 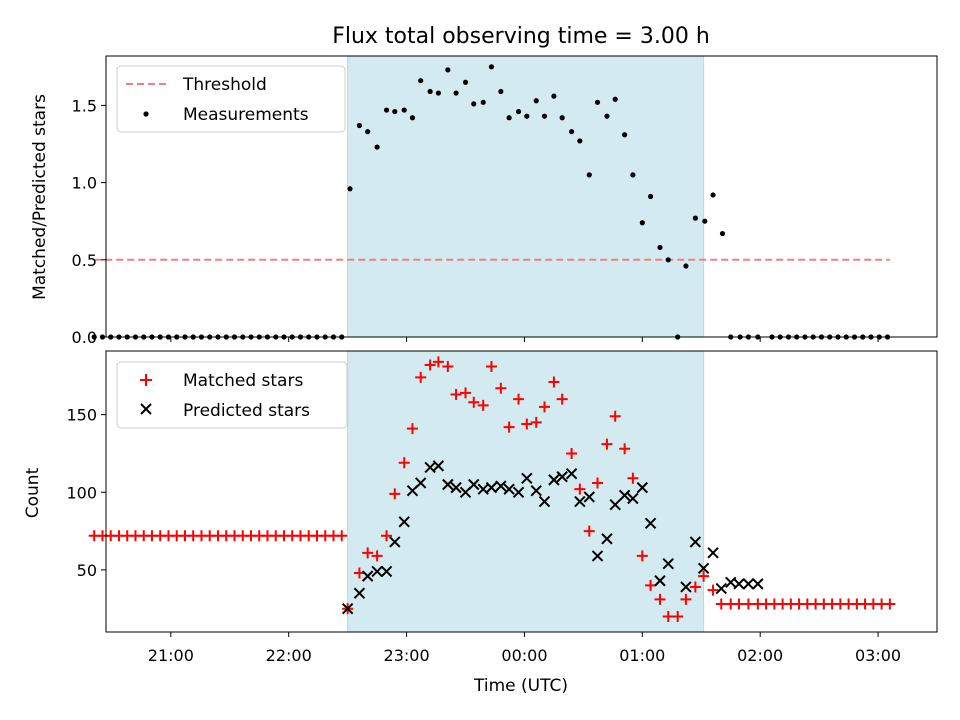 What do you see at coordinates (878, 655) in the screenshot?
I see `x-tick-label: 03:00` at bounding box center [878, 655].